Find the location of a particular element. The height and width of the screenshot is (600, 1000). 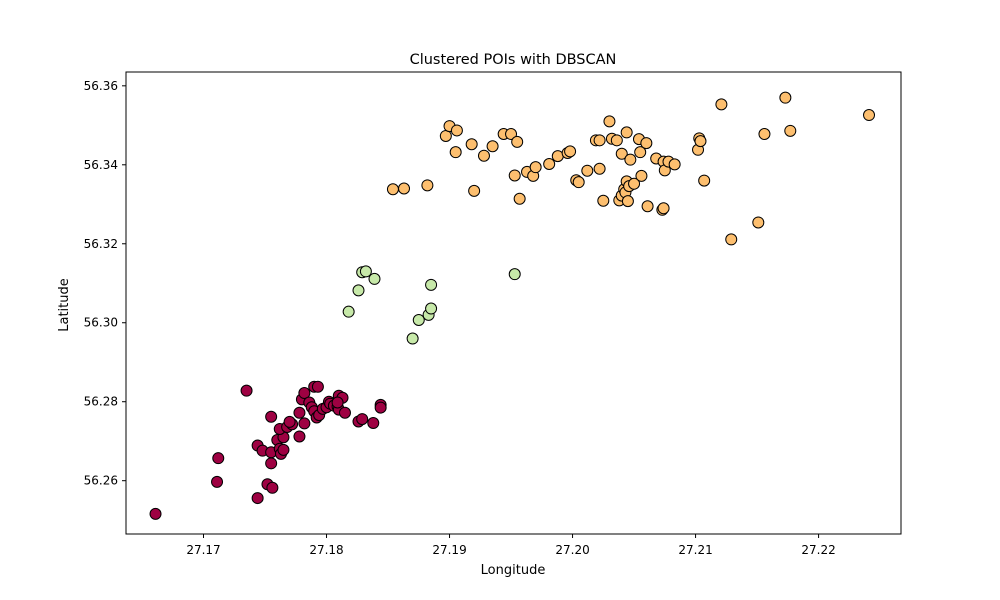

y-tick-label: 56.32 is located at coordinates (101, 244).